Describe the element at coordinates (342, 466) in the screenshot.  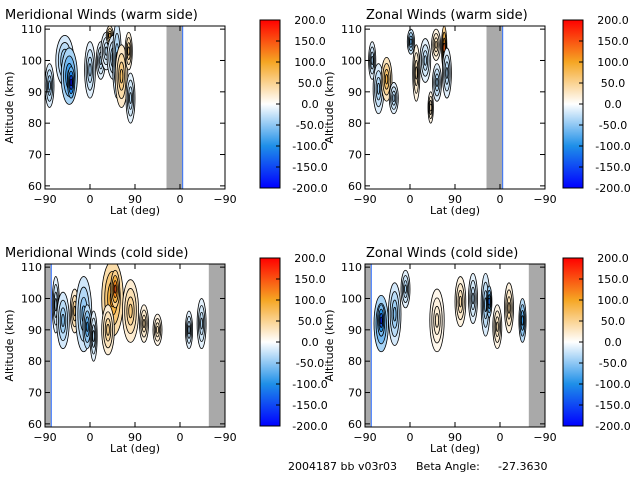
I see `footer-run-id: 2004187 bb v03r03` at that location.